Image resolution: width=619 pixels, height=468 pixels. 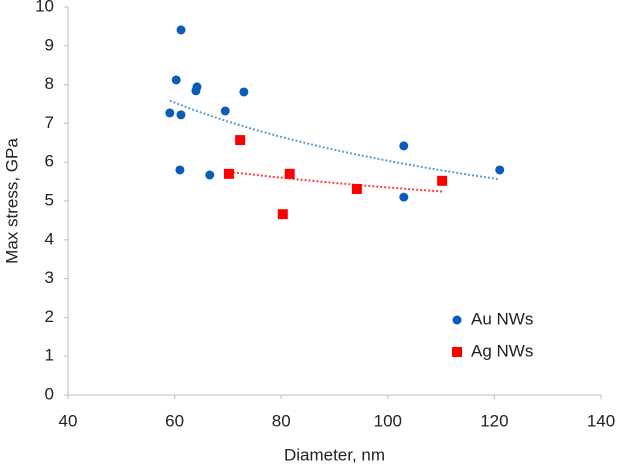 What do you see at coordinates (49, 355) in the screenshot?
I see `y-tick-label: 1` at bounding box center [49, 355].